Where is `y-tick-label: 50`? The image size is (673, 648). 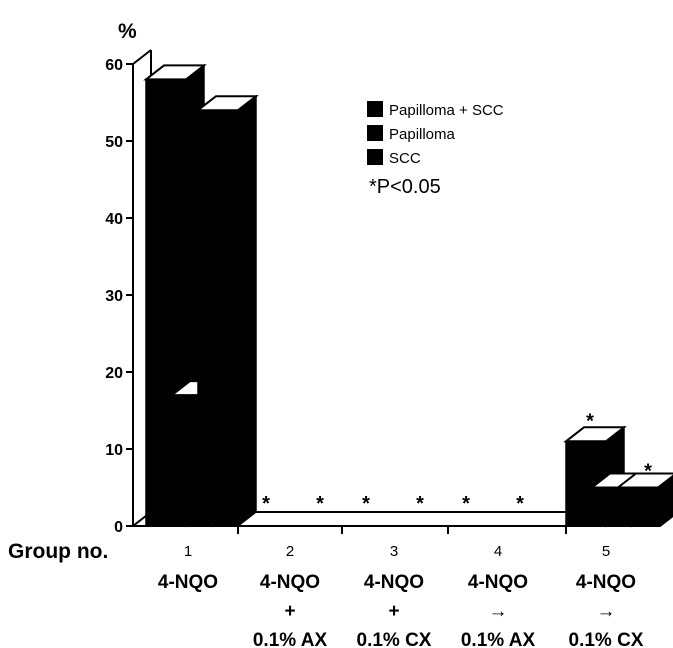 y-tick-label: 50 is located at coordinates (114, 142).